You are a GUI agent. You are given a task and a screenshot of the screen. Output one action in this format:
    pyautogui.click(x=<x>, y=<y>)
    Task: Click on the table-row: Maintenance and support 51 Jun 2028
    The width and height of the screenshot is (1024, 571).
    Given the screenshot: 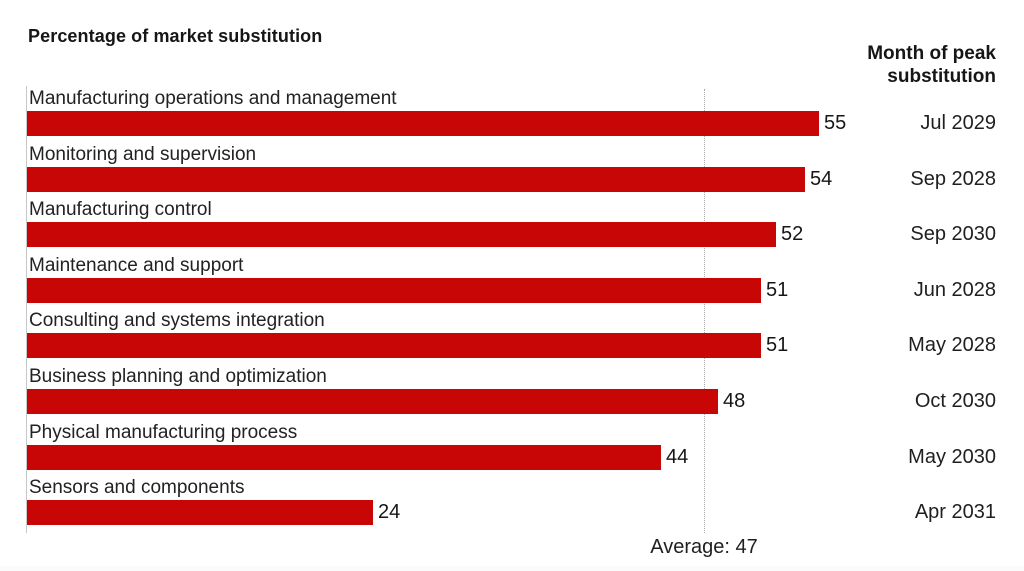 What is the action you would take?
    pyautogui.click(x=512, y=283)
    